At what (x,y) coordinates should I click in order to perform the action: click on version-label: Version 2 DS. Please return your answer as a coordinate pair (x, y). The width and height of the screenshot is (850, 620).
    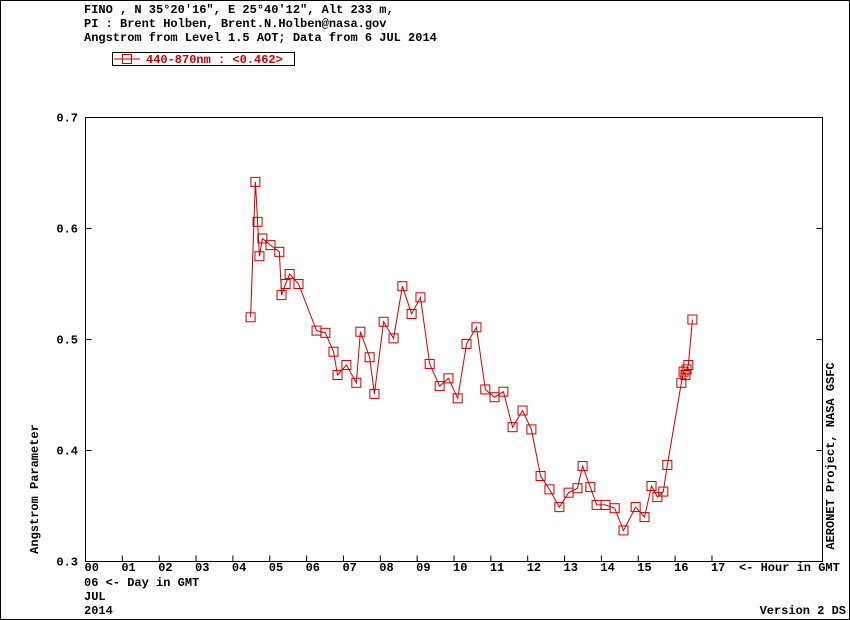
    Looking at the image, I should click on (803, 611).